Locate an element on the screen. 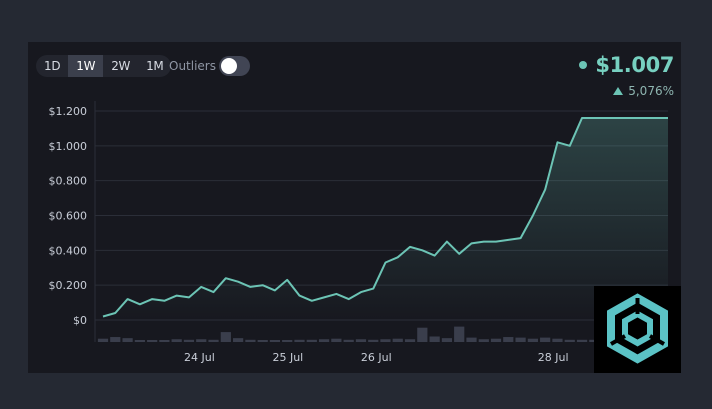  current-price: $1.007 is located at coordinates (634, 65).